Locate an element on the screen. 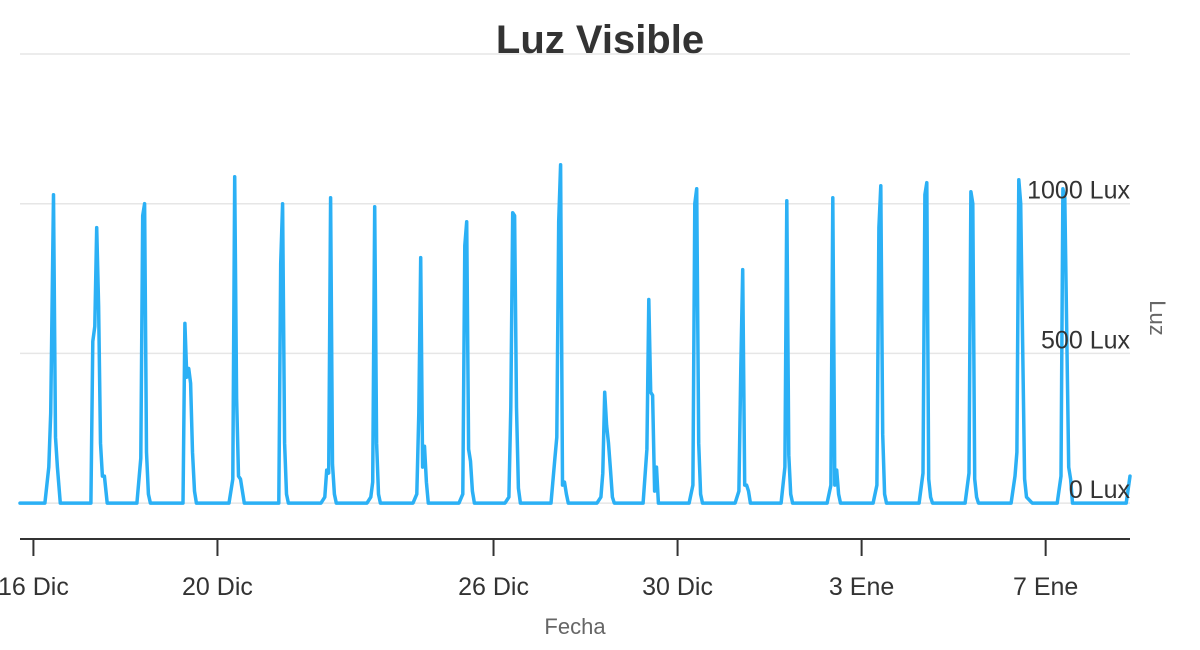  y-tick-label: 1000 Lux is located at coordinates (1078, 191).